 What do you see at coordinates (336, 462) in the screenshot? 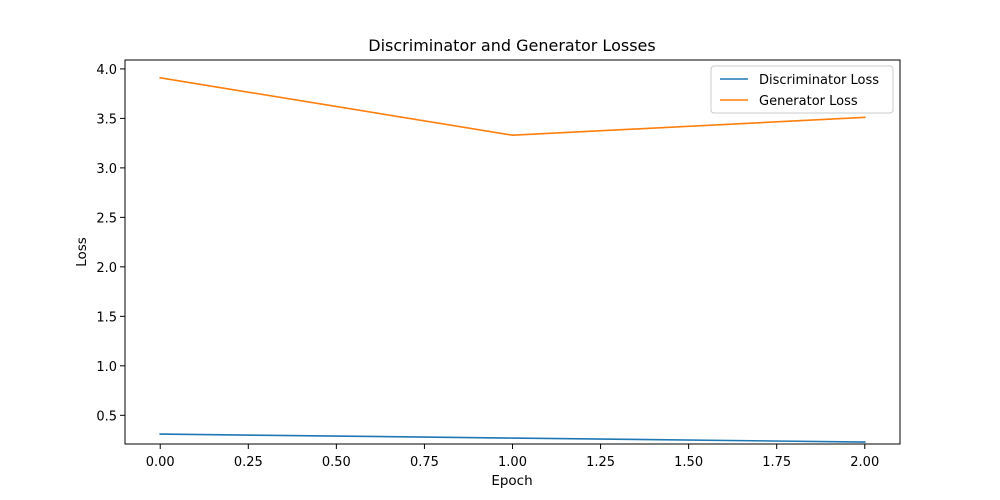
I see `x-tick-label: 0.50` at bounding box center [336, 462].